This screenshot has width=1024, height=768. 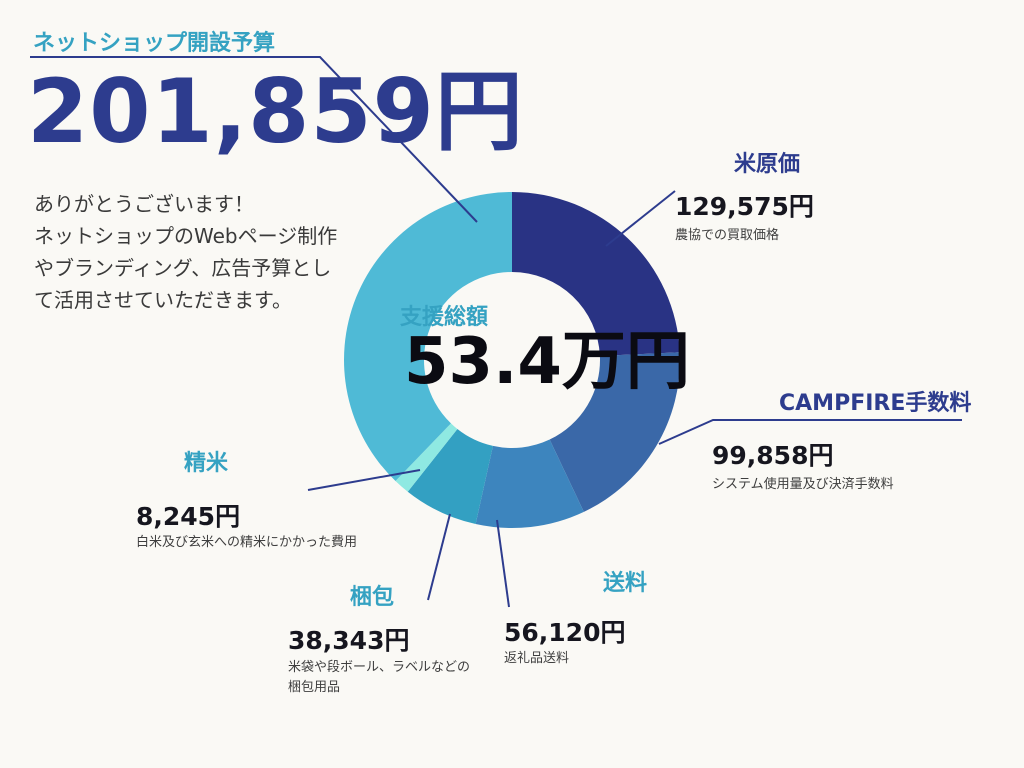 What do you see at coordinates (206, 463) in the screenshot?
I see `callout-label-seimai: 精米` at bounding box center [206, 463].